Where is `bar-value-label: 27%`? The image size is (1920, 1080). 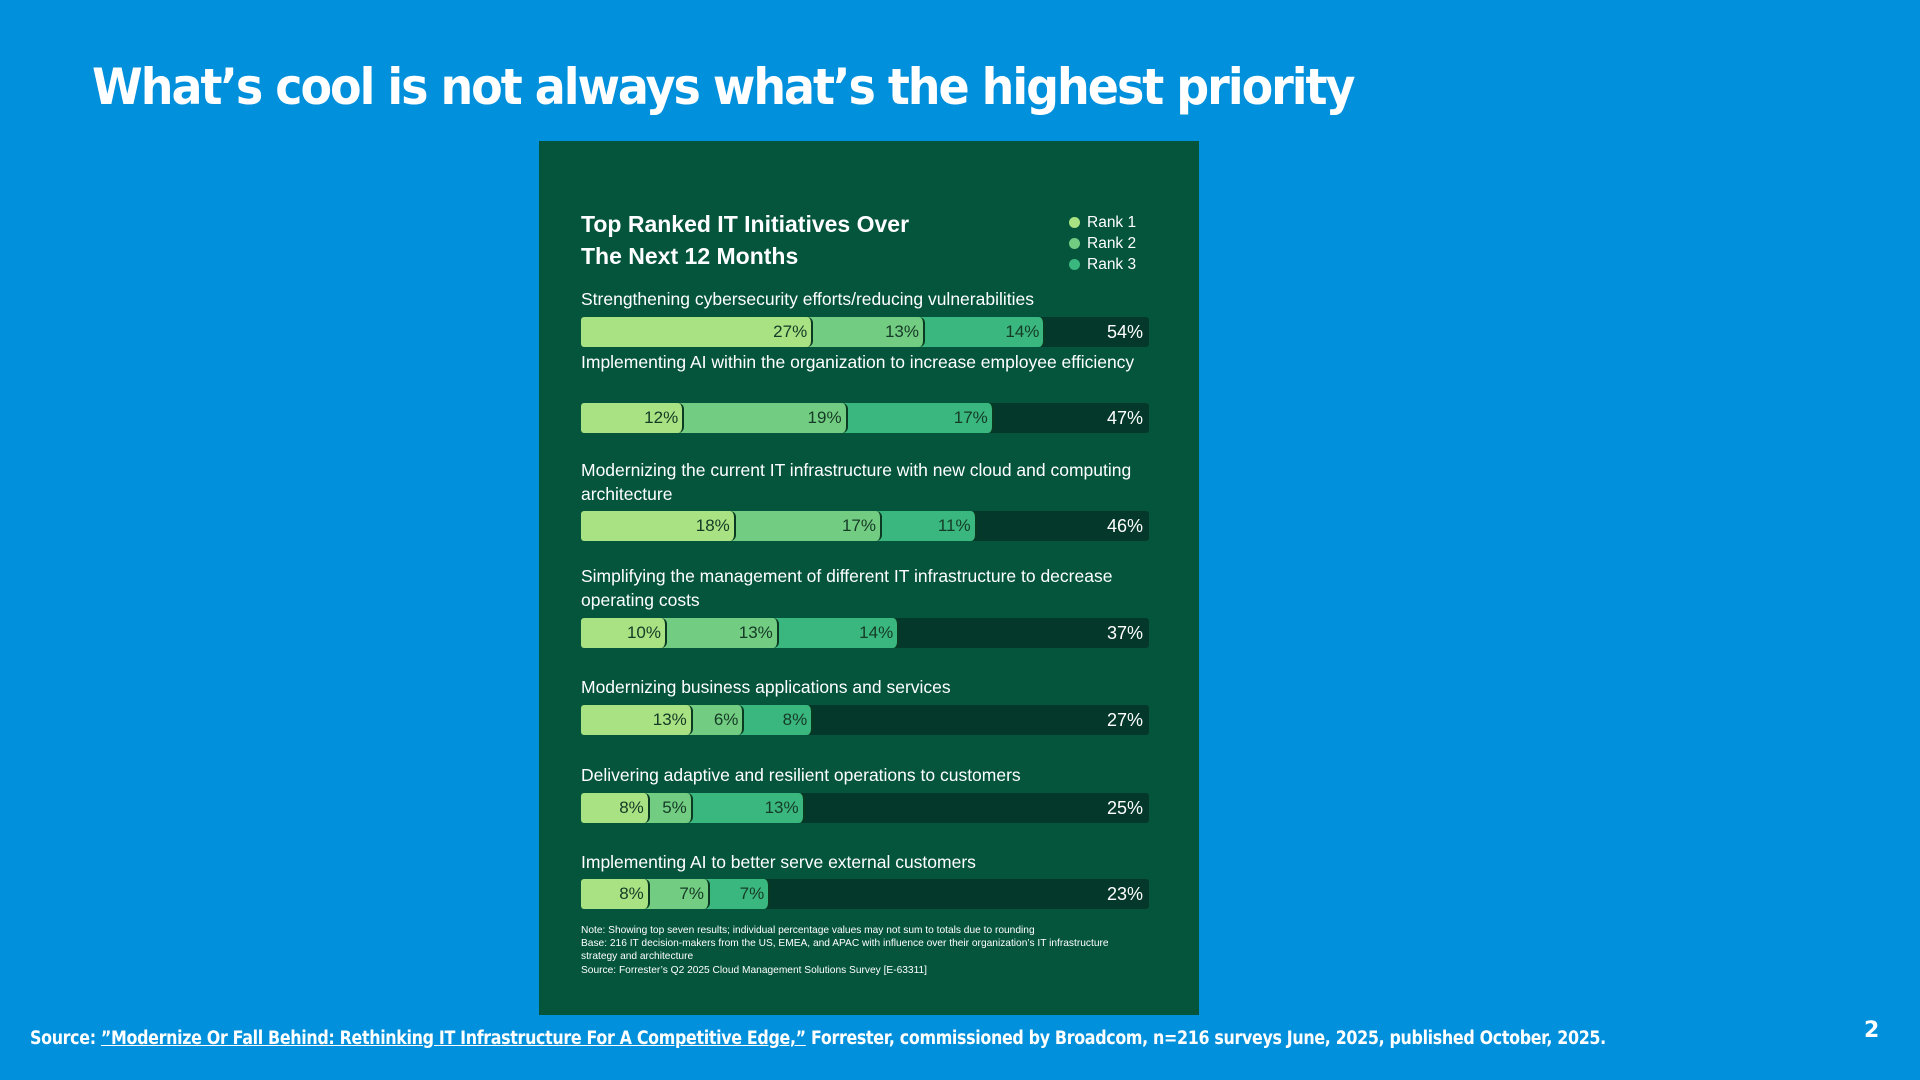
bar-value-label: 27% is located at coordinates (790, 331).